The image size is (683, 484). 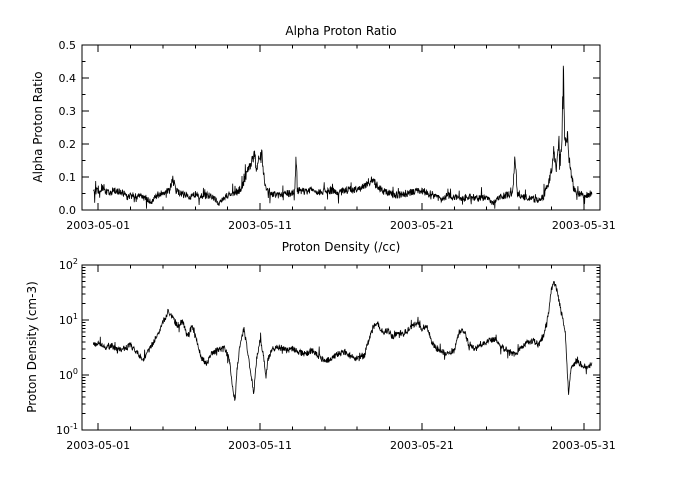 What do you see at coordinates (68, 374) in the screenshot?
I see `y-tick-label: 10⁰` at bounding box center [68, 374].